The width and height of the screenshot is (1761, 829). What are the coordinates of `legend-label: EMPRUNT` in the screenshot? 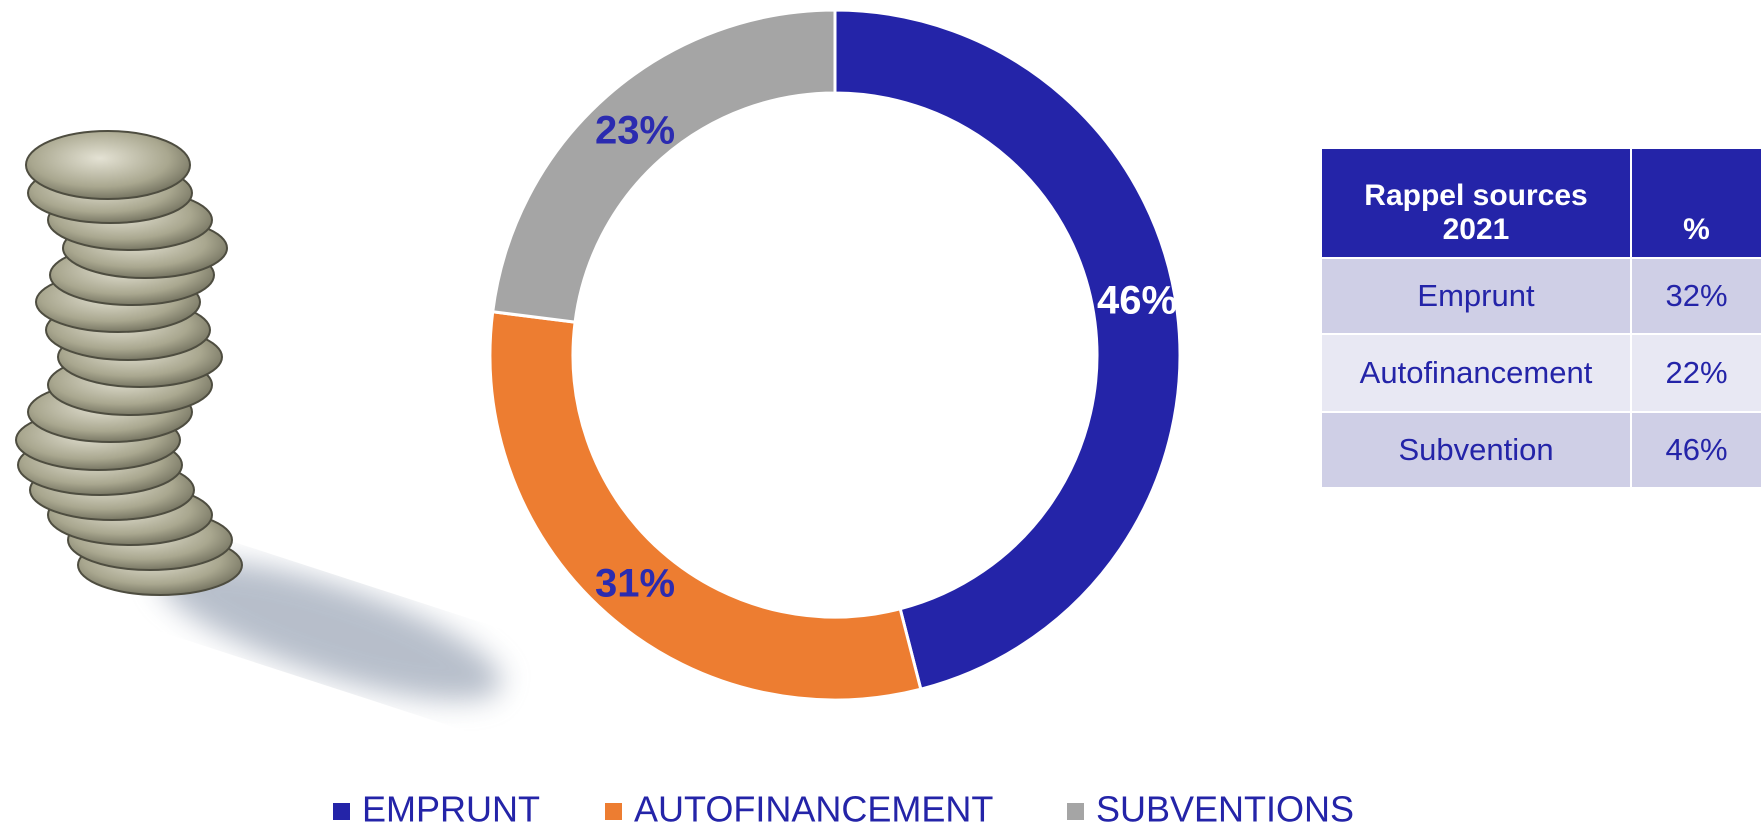 It's located at (451, 809).